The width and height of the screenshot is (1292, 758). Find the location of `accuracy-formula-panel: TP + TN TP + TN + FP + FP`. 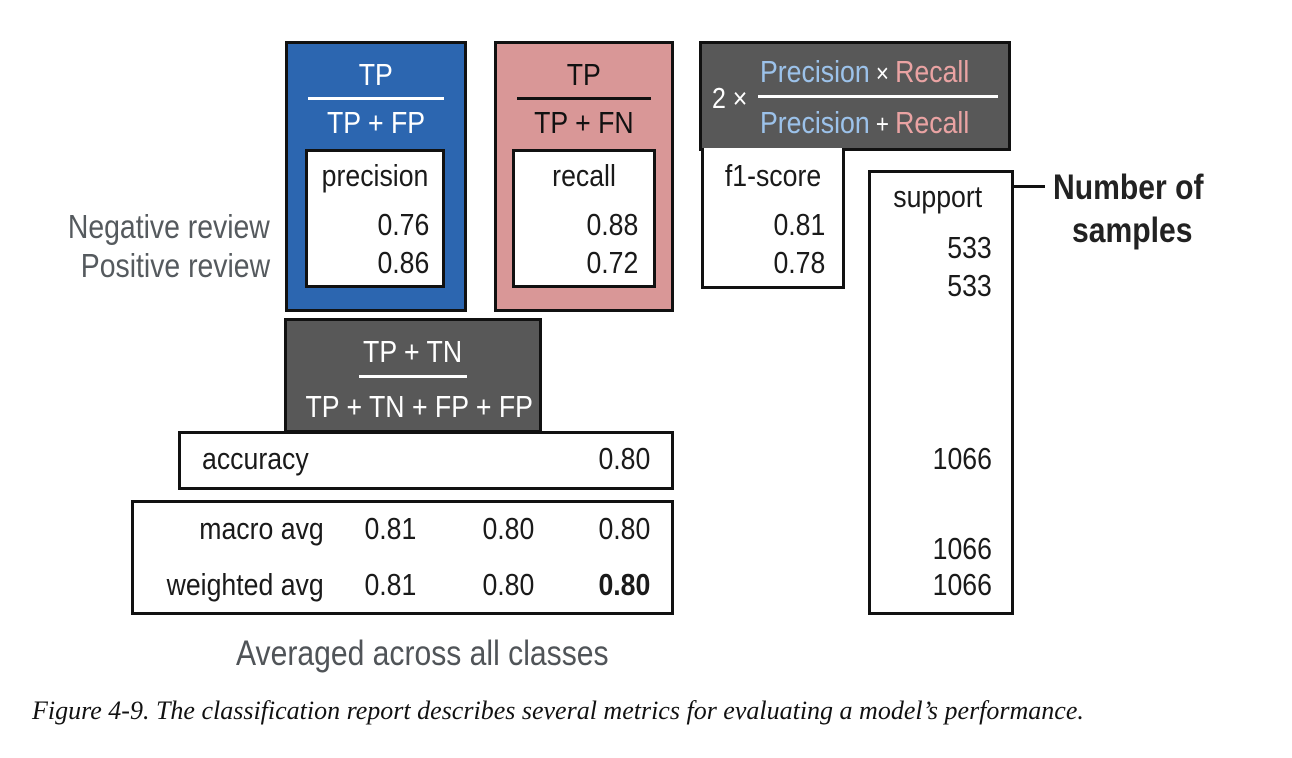

accuracy-formula-panel: TP + TN TP + TN + FP + FP is located at coordinates (413, 375).